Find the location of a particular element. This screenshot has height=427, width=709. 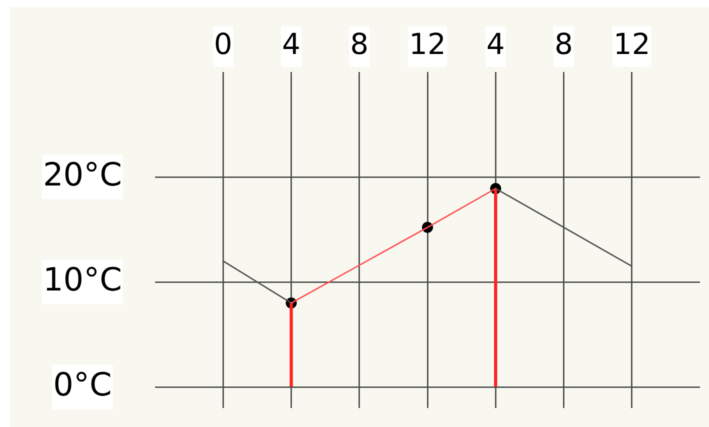

y-tick-label: 20°C is located at coordinates (82, 174).